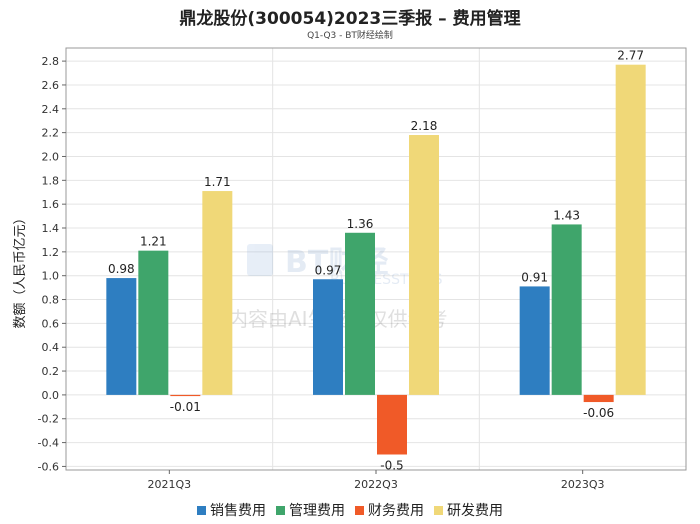  I want to click on legend: 销售费用 管理费用 财务费用 研发费用, so click(350, 510).